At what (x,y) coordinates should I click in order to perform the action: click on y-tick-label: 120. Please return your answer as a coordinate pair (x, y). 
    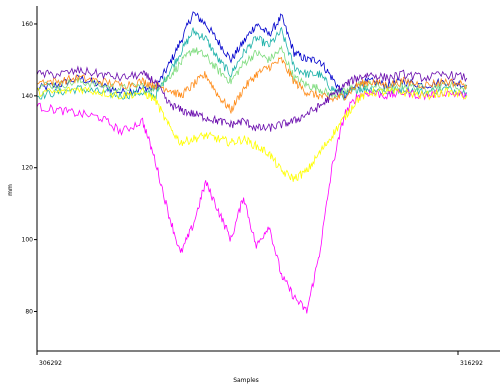
    Looking at the image, I should click on (28, 168).